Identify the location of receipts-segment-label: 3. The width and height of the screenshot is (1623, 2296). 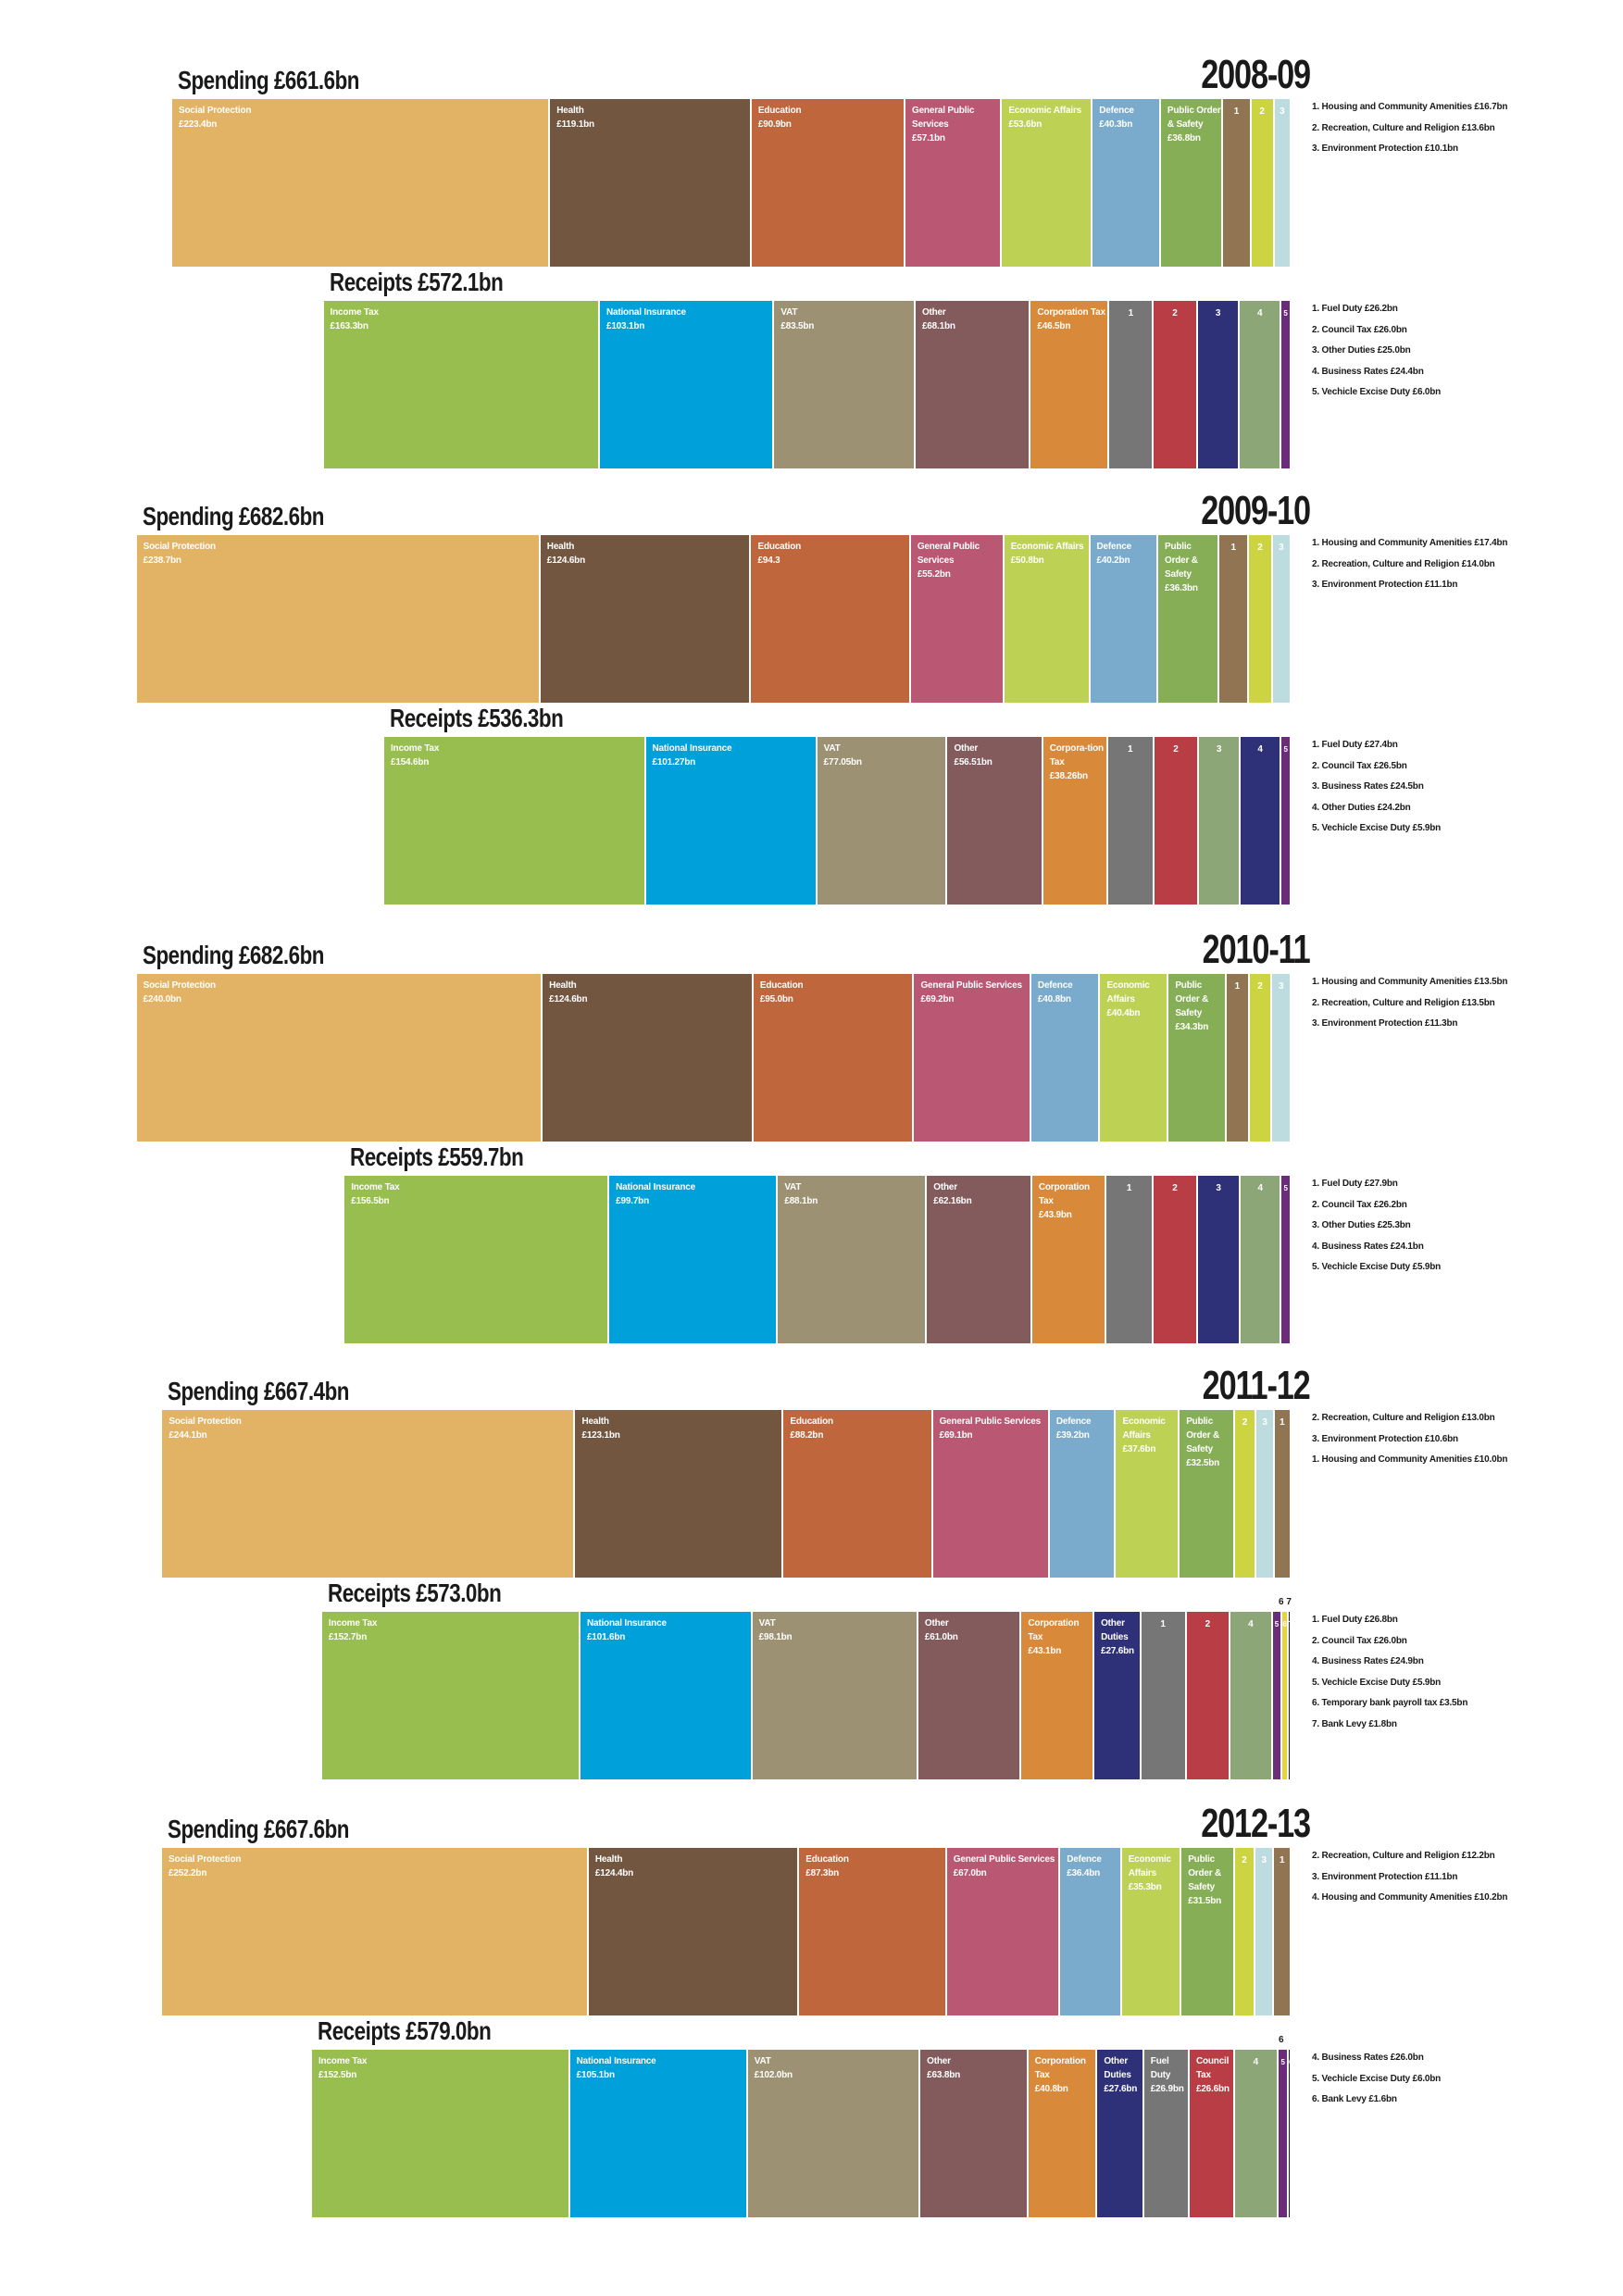
(1219, 749).